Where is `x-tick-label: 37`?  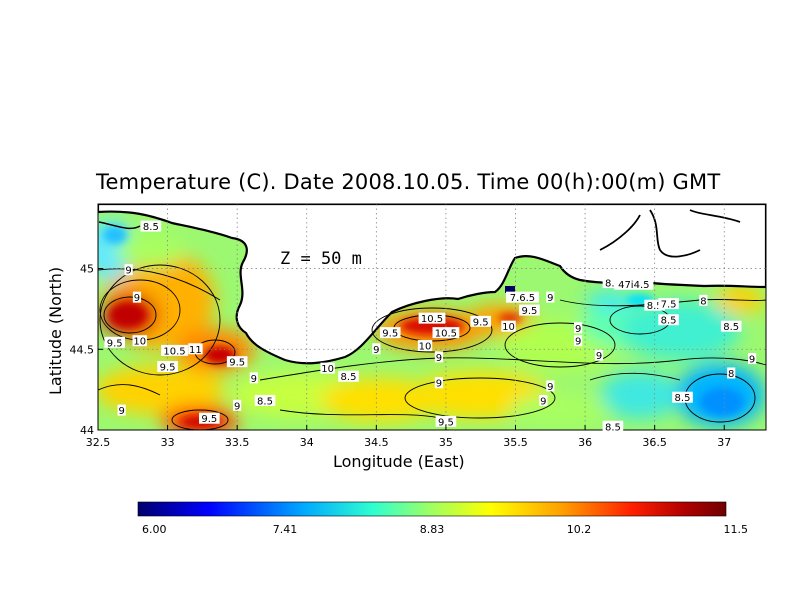
x-tick-label: 37 is located at coordinates (724, 442).